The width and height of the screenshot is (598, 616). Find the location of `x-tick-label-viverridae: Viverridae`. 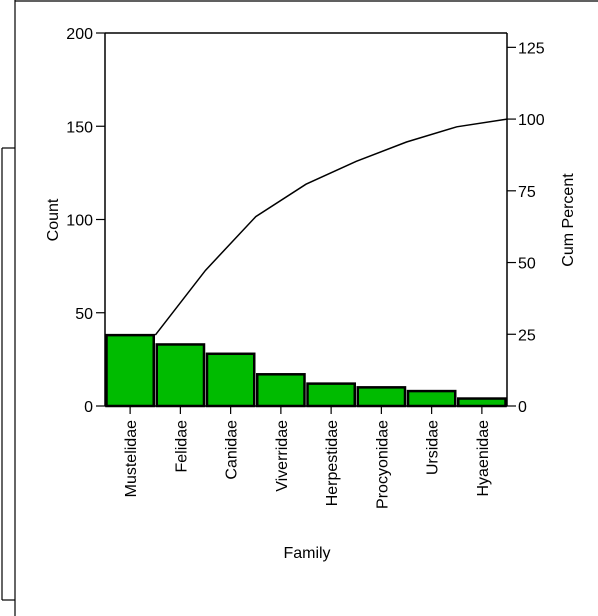

x-tick-label-viverridae: Viverridae is located at coordinates (282, 456).